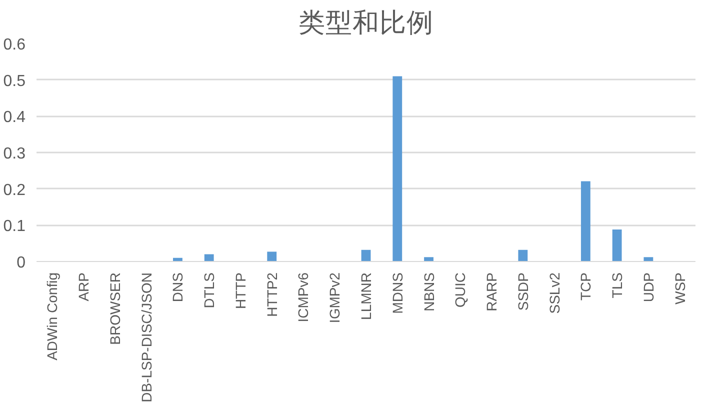 The image size is (704, 410). I want to click on y-tick-label: 0, so click(21, 263).